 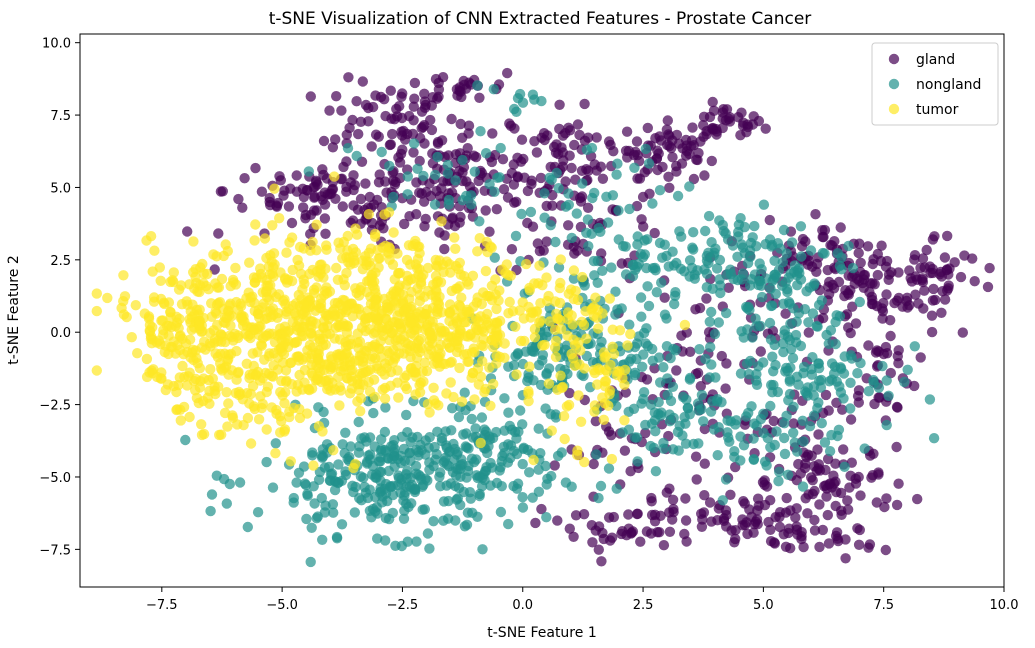 I want to click on y-axis-label: t-SNE Feature 2, so click(x=14, y=309).